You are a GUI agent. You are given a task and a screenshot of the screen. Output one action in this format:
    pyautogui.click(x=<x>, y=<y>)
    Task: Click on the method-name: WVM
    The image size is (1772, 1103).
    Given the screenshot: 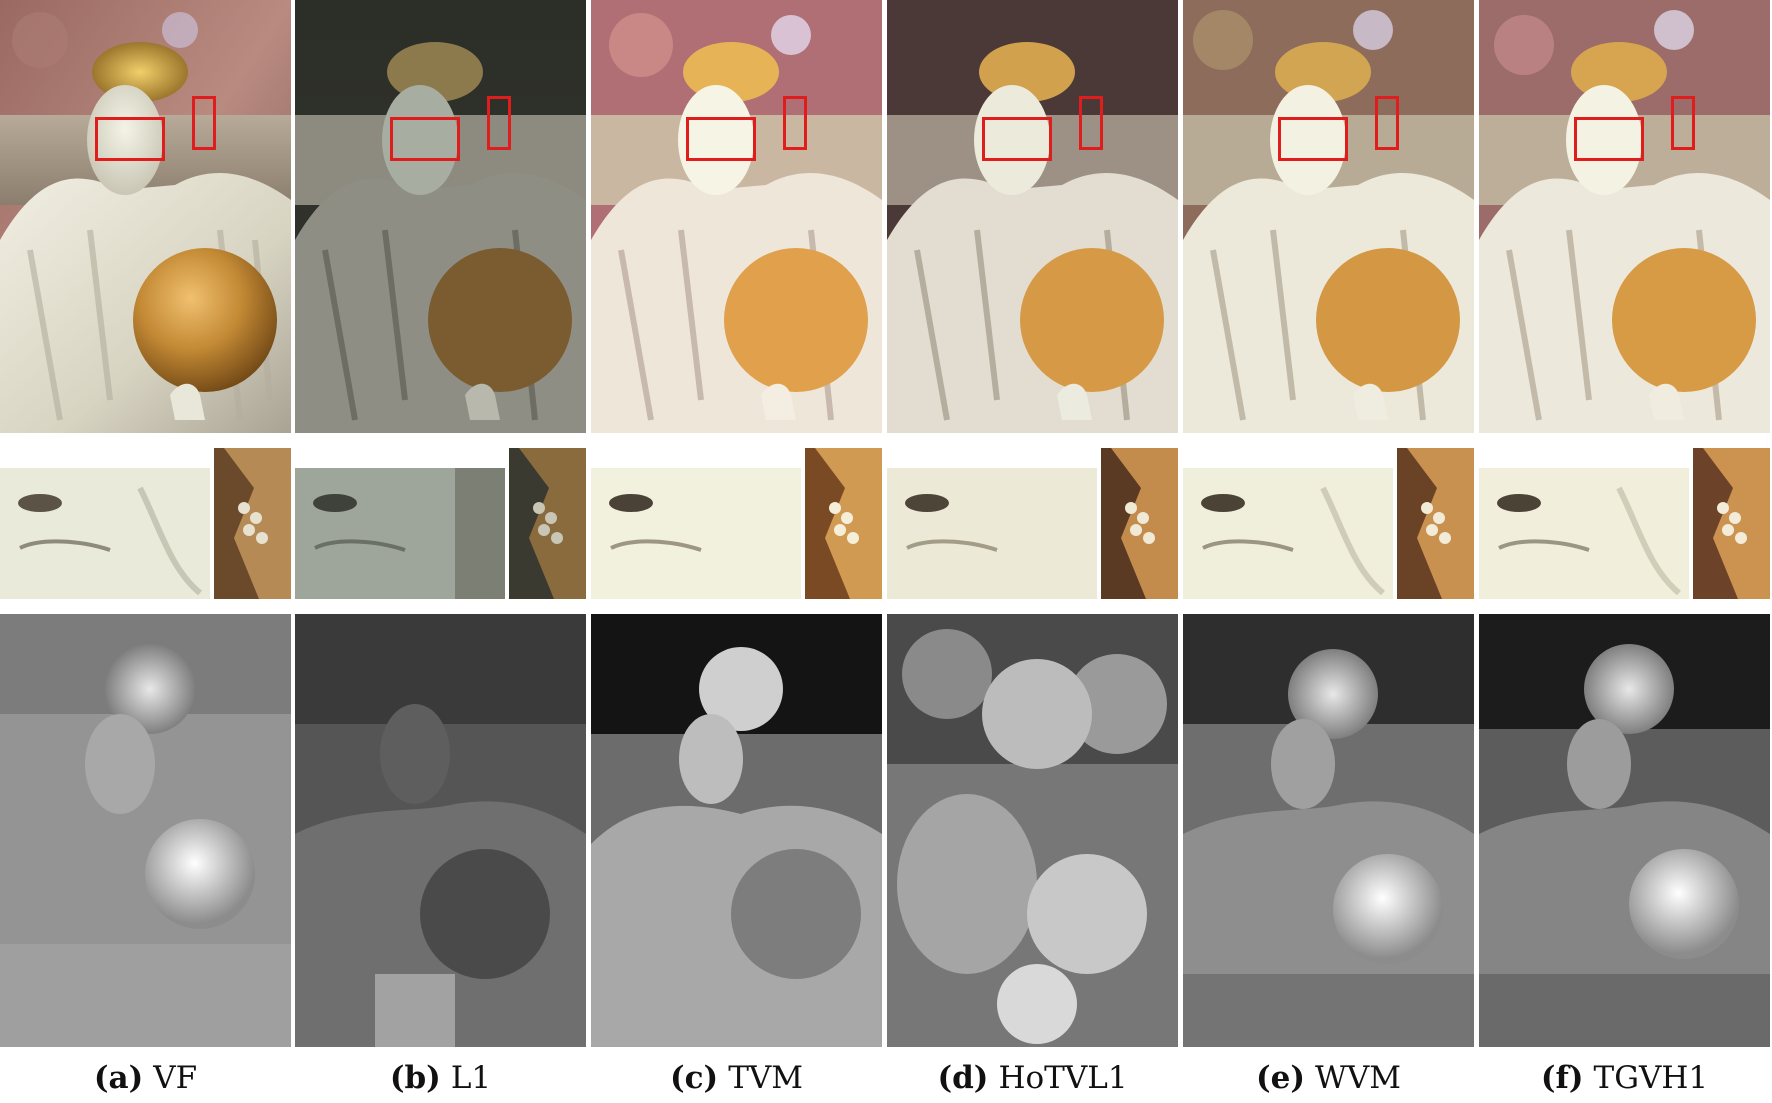 What is the action you would take?
    pyautogui.click(x=1358, y=1078)
    